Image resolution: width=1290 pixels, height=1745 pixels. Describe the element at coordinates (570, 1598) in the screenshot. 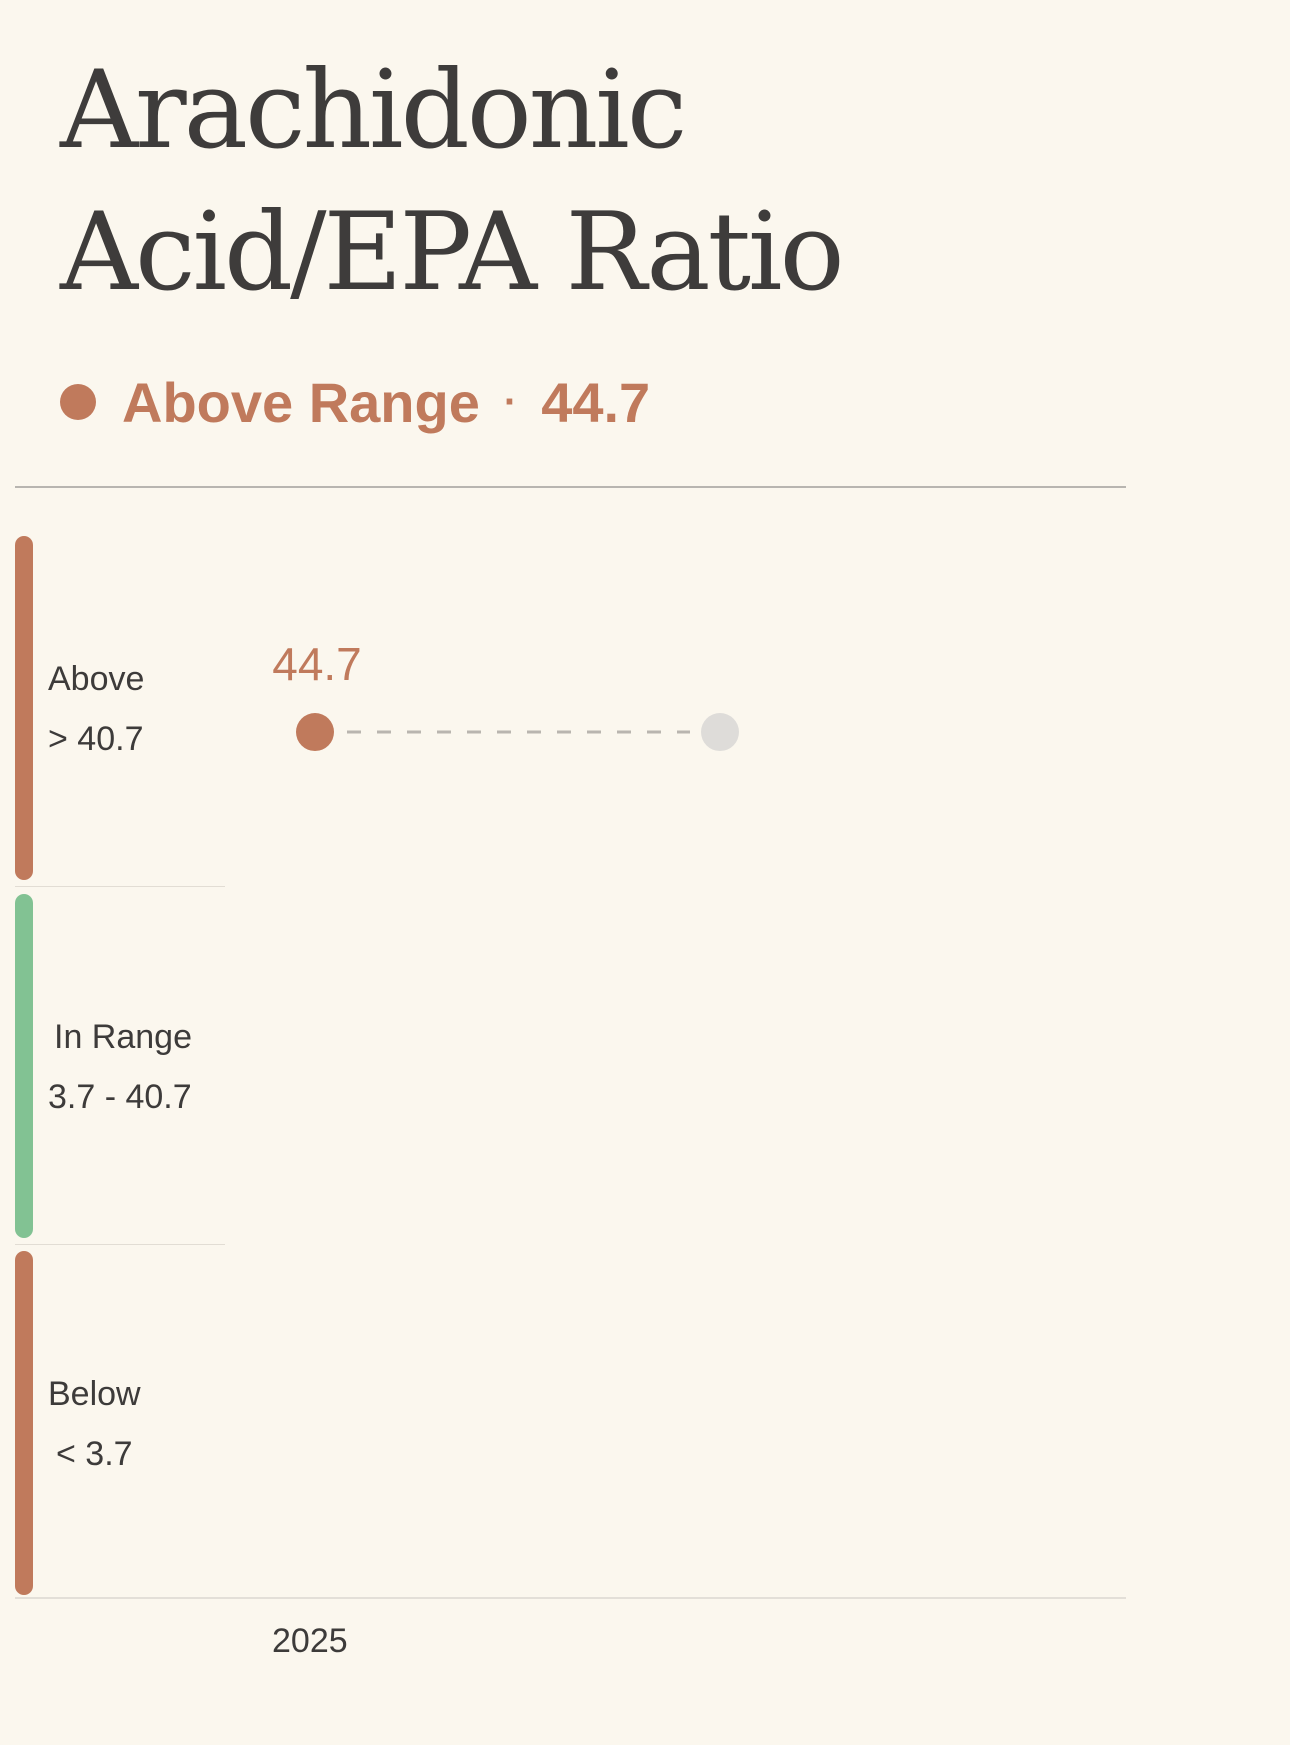

I see `chart-baseline` at that location.